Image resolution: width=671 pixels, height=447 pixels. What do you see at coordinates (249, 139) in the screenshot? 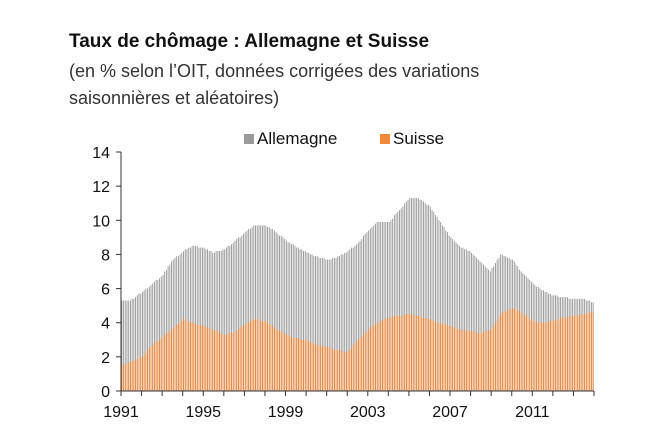
I see `legend-swatch-allemagne` at bounding box center [249, 139].